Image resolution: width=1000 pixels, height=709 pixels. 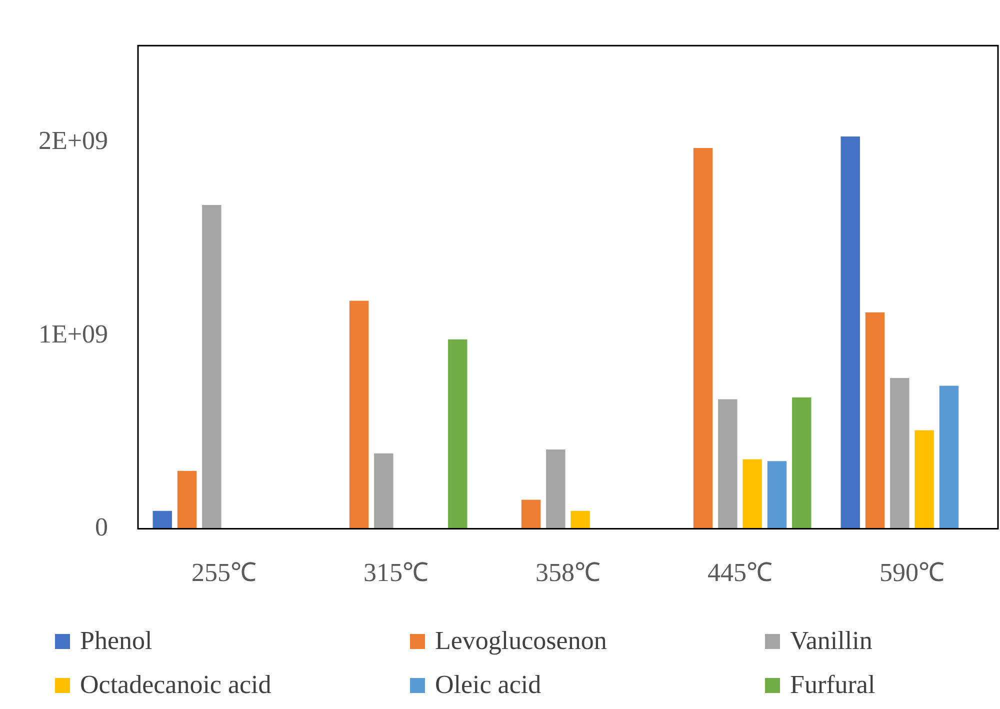 What do you see at coordinates (740, 573) in the screenshot?
I see `x-tick-label: 445℃` at bounding box center [740, 573].